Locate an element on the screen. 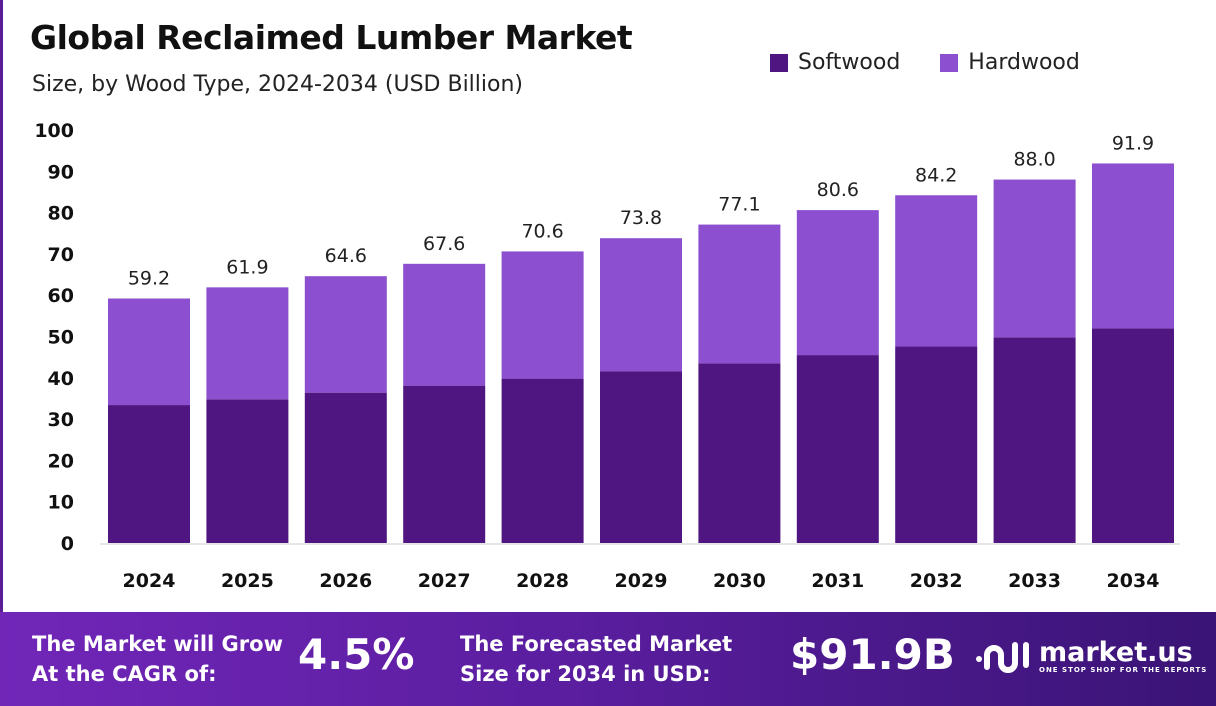 The height and width of the screenshot is (706, 1216). bar-hardwood-2027 is located at coordinates (444, 324).